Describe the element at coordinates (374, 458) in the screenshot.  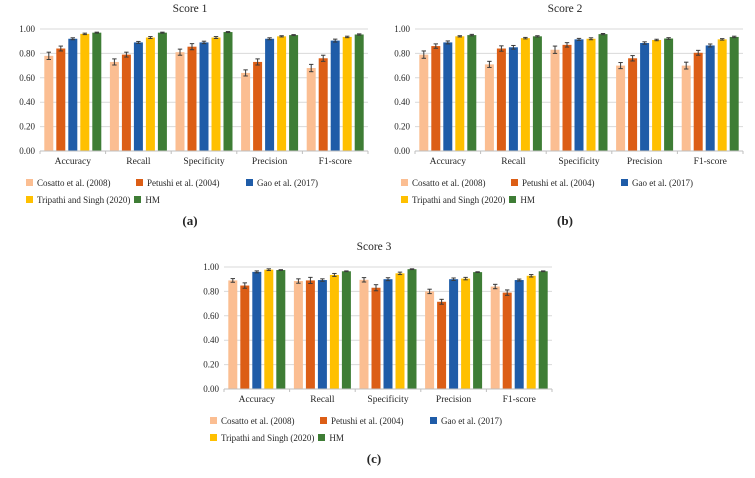
I see `figure-caption: (c)` at that location.